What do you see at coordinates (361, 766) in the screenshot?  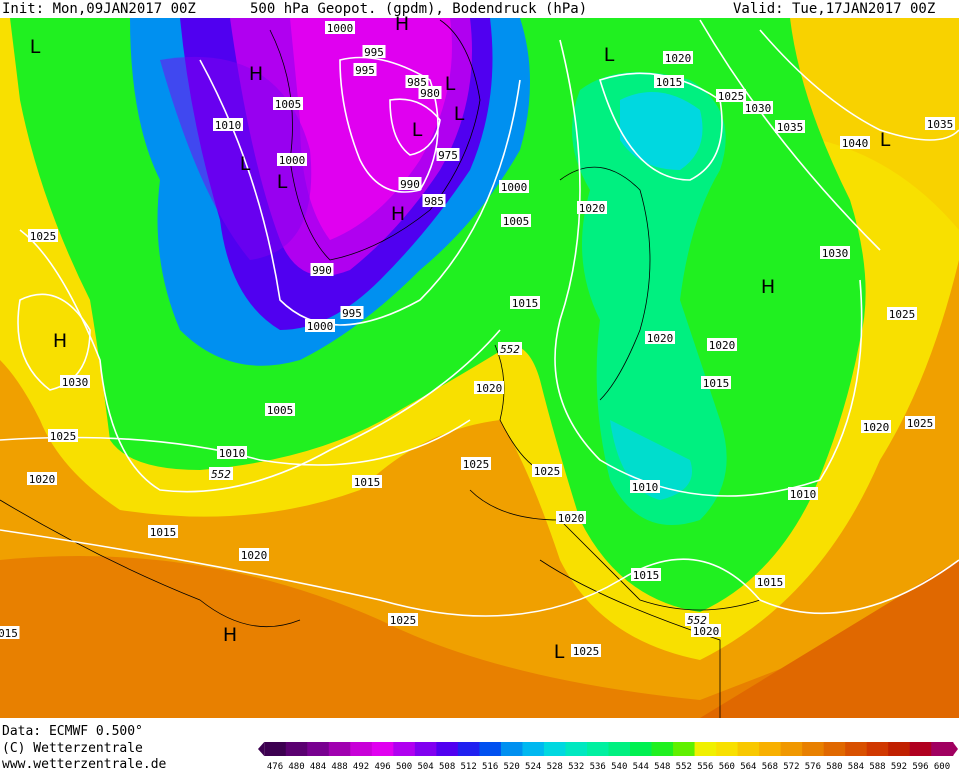 I see `colorbar-label: 492` at bounding box center [361, 766].